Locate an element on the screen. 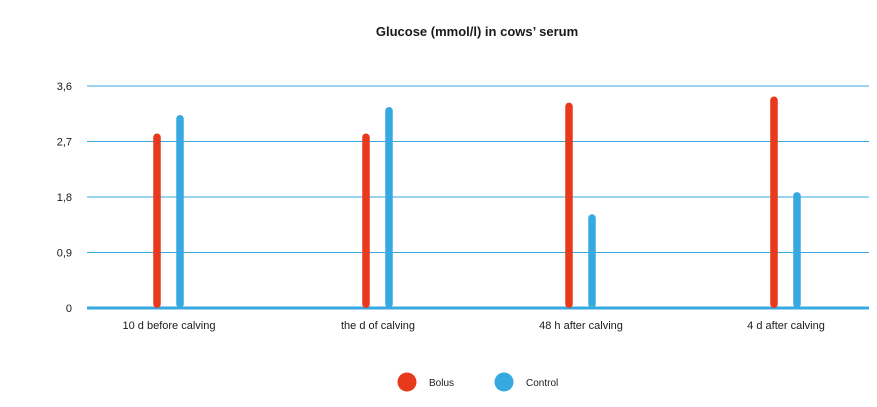 The width and height of the screenshot is (877, 407). y-axis-ticks: 0 0,9 1,8 2,7 3,6 is located at coordinates (64, 198).